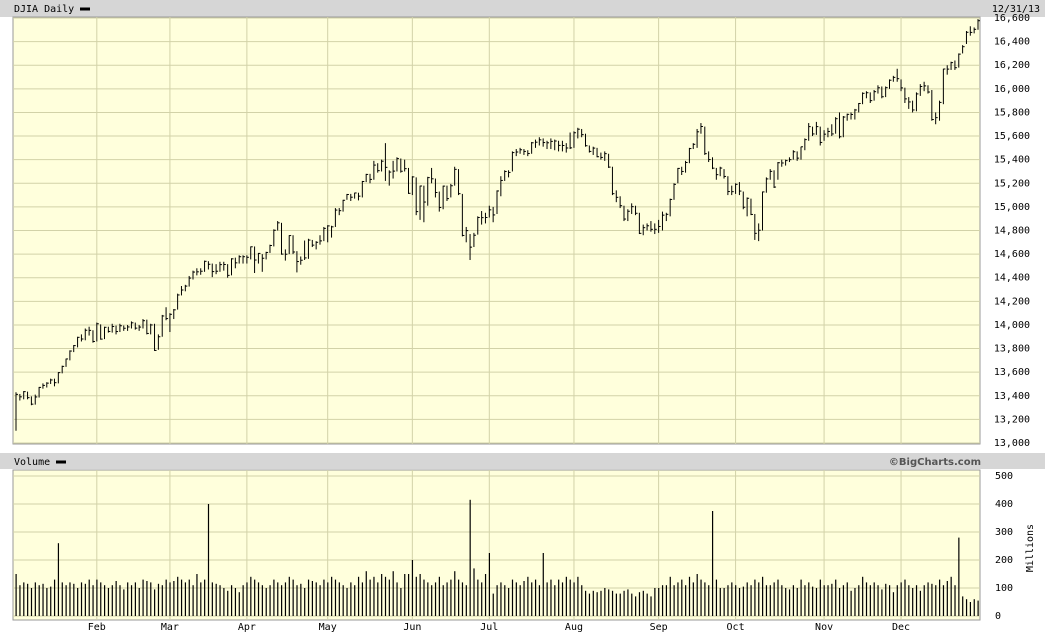 This screenshot has width=1045, height=639. I want to click on y-tick-label: 16,000, so click(1012, 89).